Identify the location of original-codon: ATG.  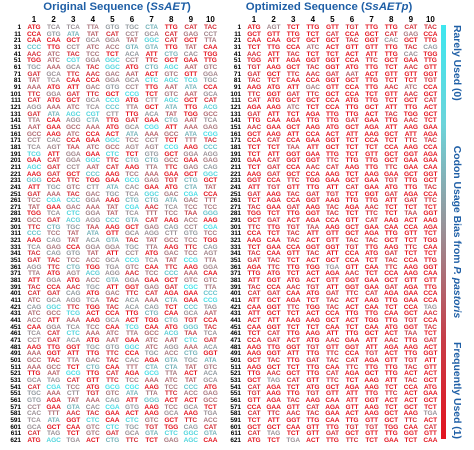
(54, 101).